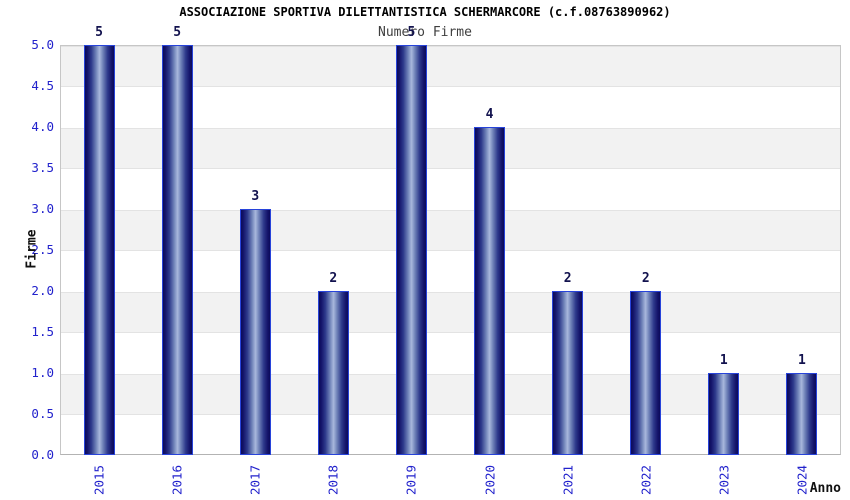 Image resolution: width=850 pixels, height=500 pixels. What do you see at coordinates (42, 249) in the screenshot?
I see `y-tick-label: 2.5` at bounding box center [42, 249].